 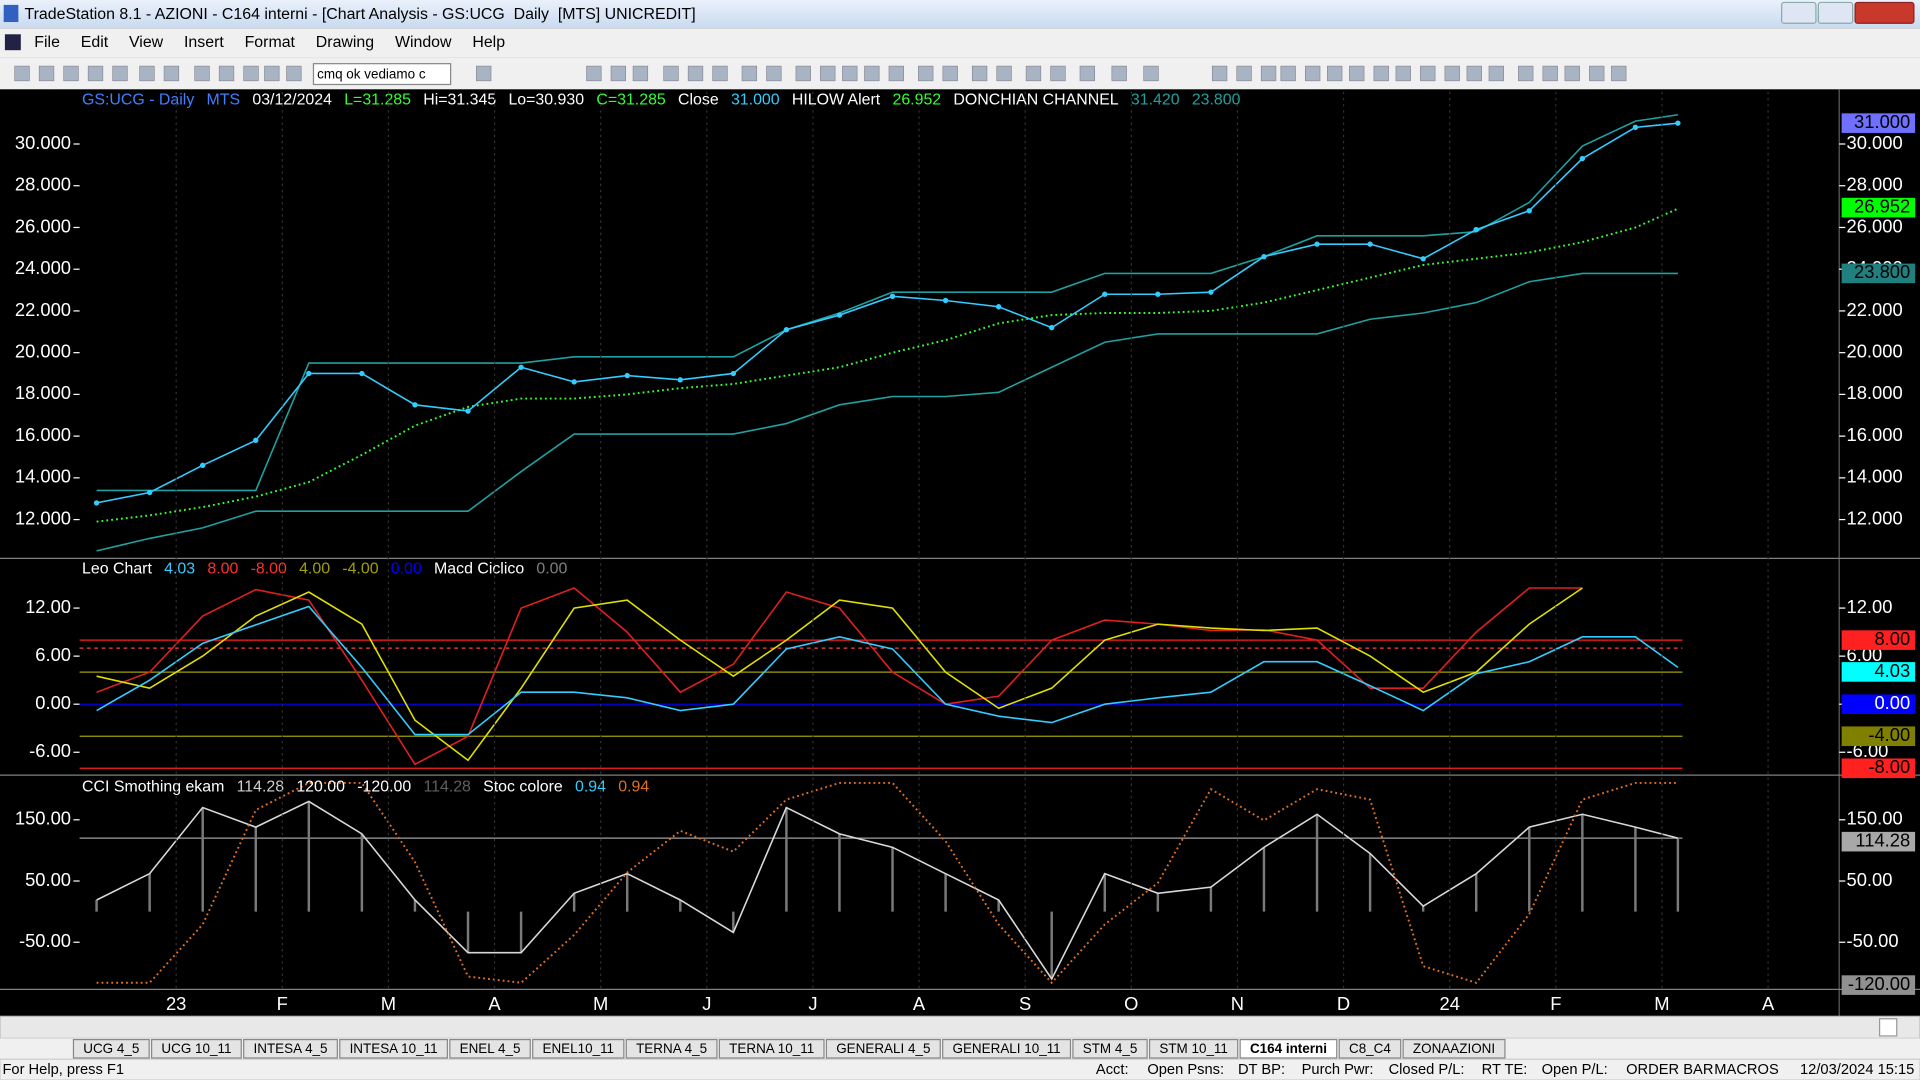 I want to click on scroll-thumb, so click(x=1888, y=1027).